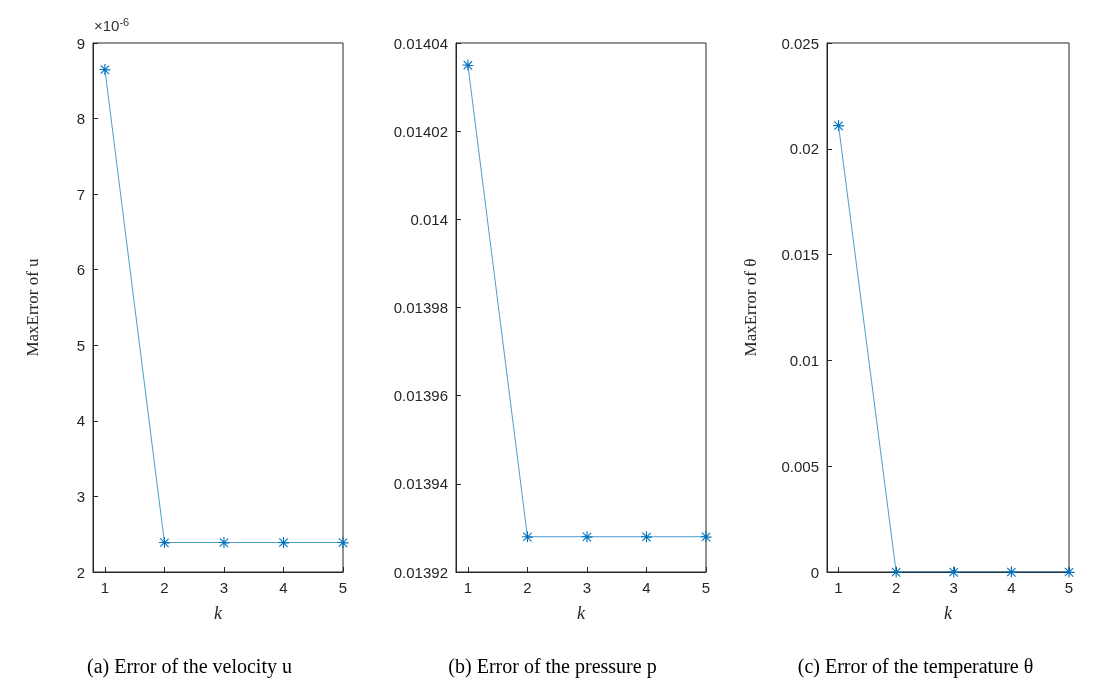 The width and height of the screenshot is (1107, 692). Describe the element at coordinates (80, 270) in the screenshot. I see `y-tick-label: 6` at that location.